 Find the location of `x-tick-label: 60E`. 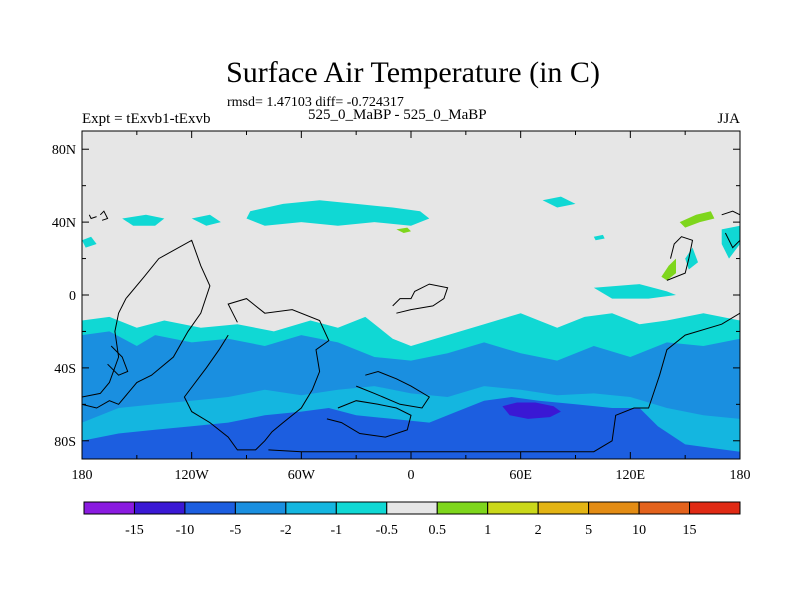

x-tick-label: 60E is located at coordinates (520, 475).